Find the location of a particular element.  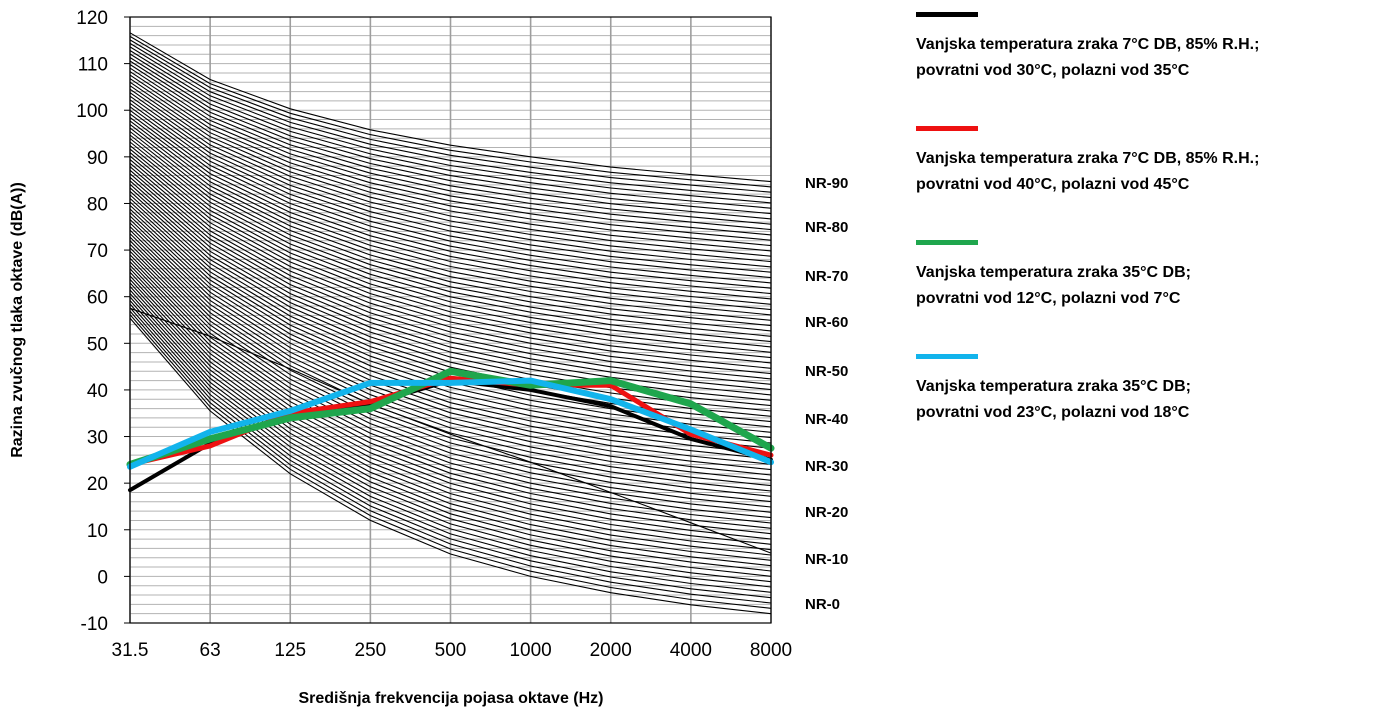

y-tick-label: 80 is located at coordinates (97, 204).